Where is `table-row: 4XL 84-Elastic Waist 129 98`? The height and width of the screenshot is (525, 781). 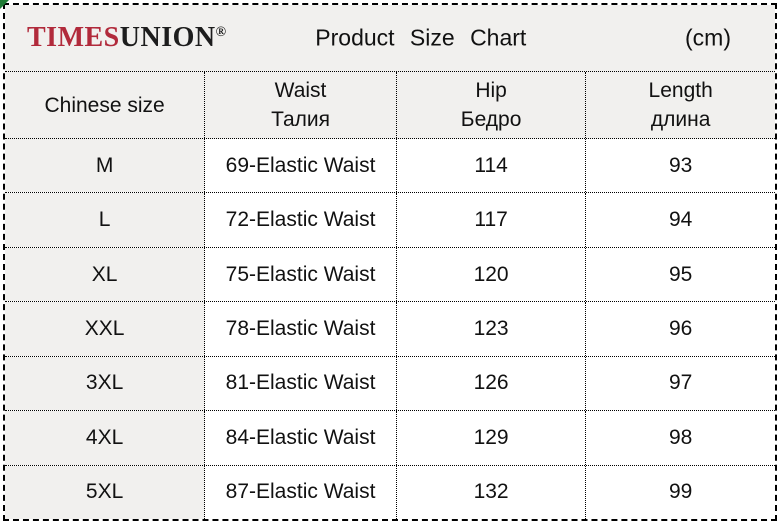
table-row: 4XL 84-Elastic Waist 129 98 is located at coordinates (390, 438).